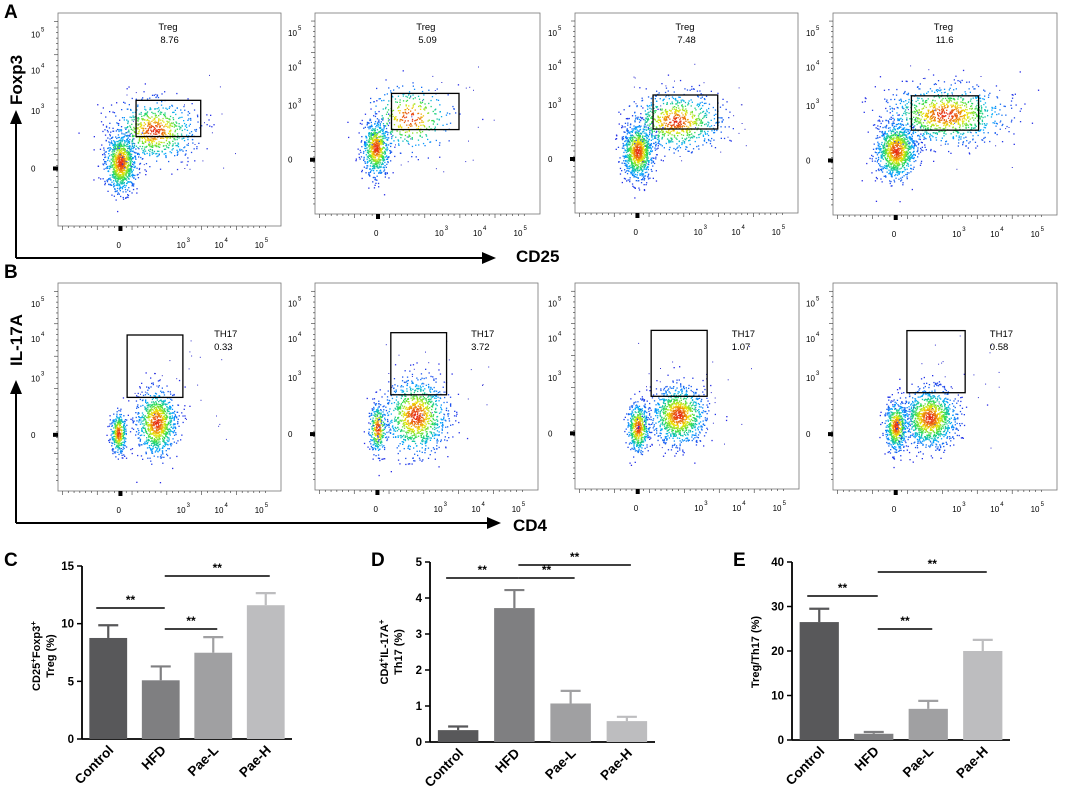  Describe the element at coordinates (560, 29) in the screenshot. I see `y-tick-exponent: 5` at that location.